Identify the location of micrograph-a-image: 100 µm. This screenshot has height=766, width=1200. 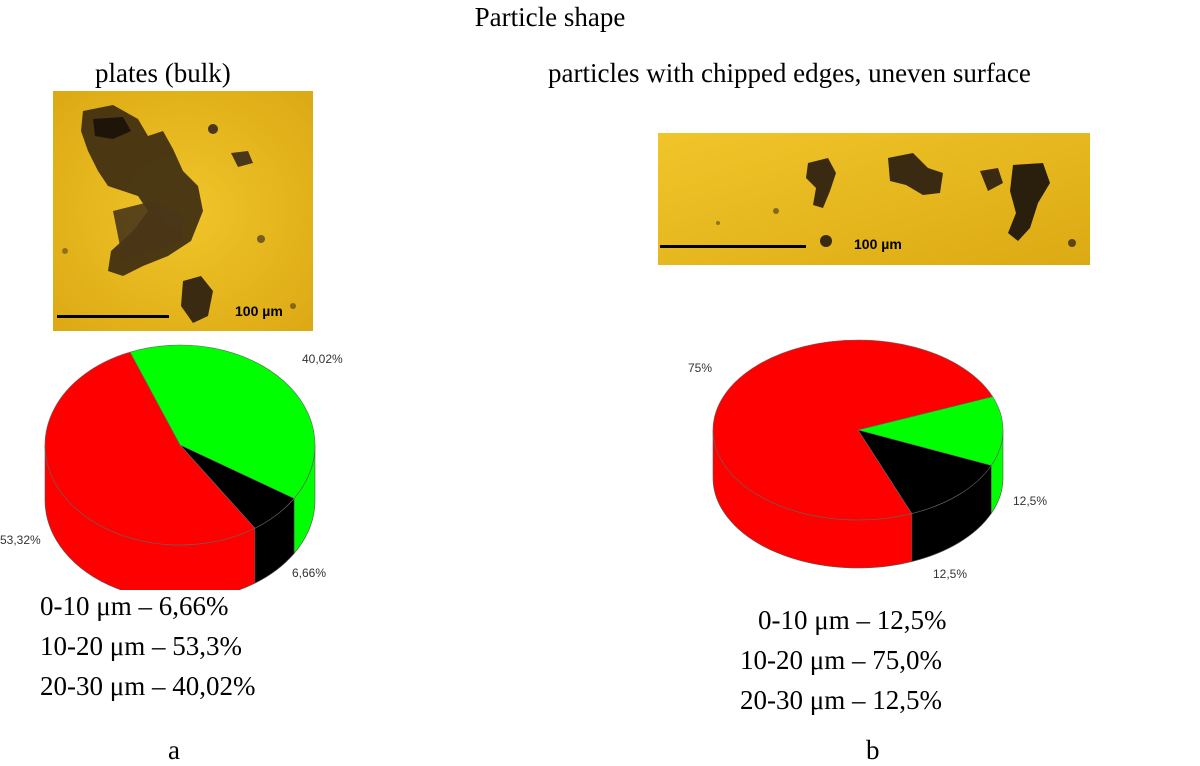
(183, 211).